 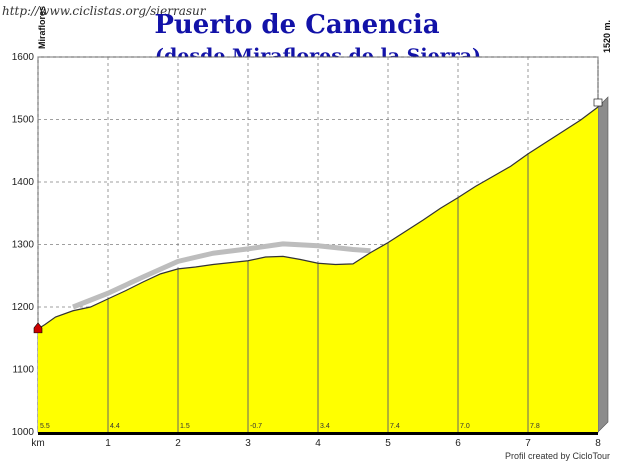 I want to click on y-tick-label: 1400, so click(x=23, y=182).